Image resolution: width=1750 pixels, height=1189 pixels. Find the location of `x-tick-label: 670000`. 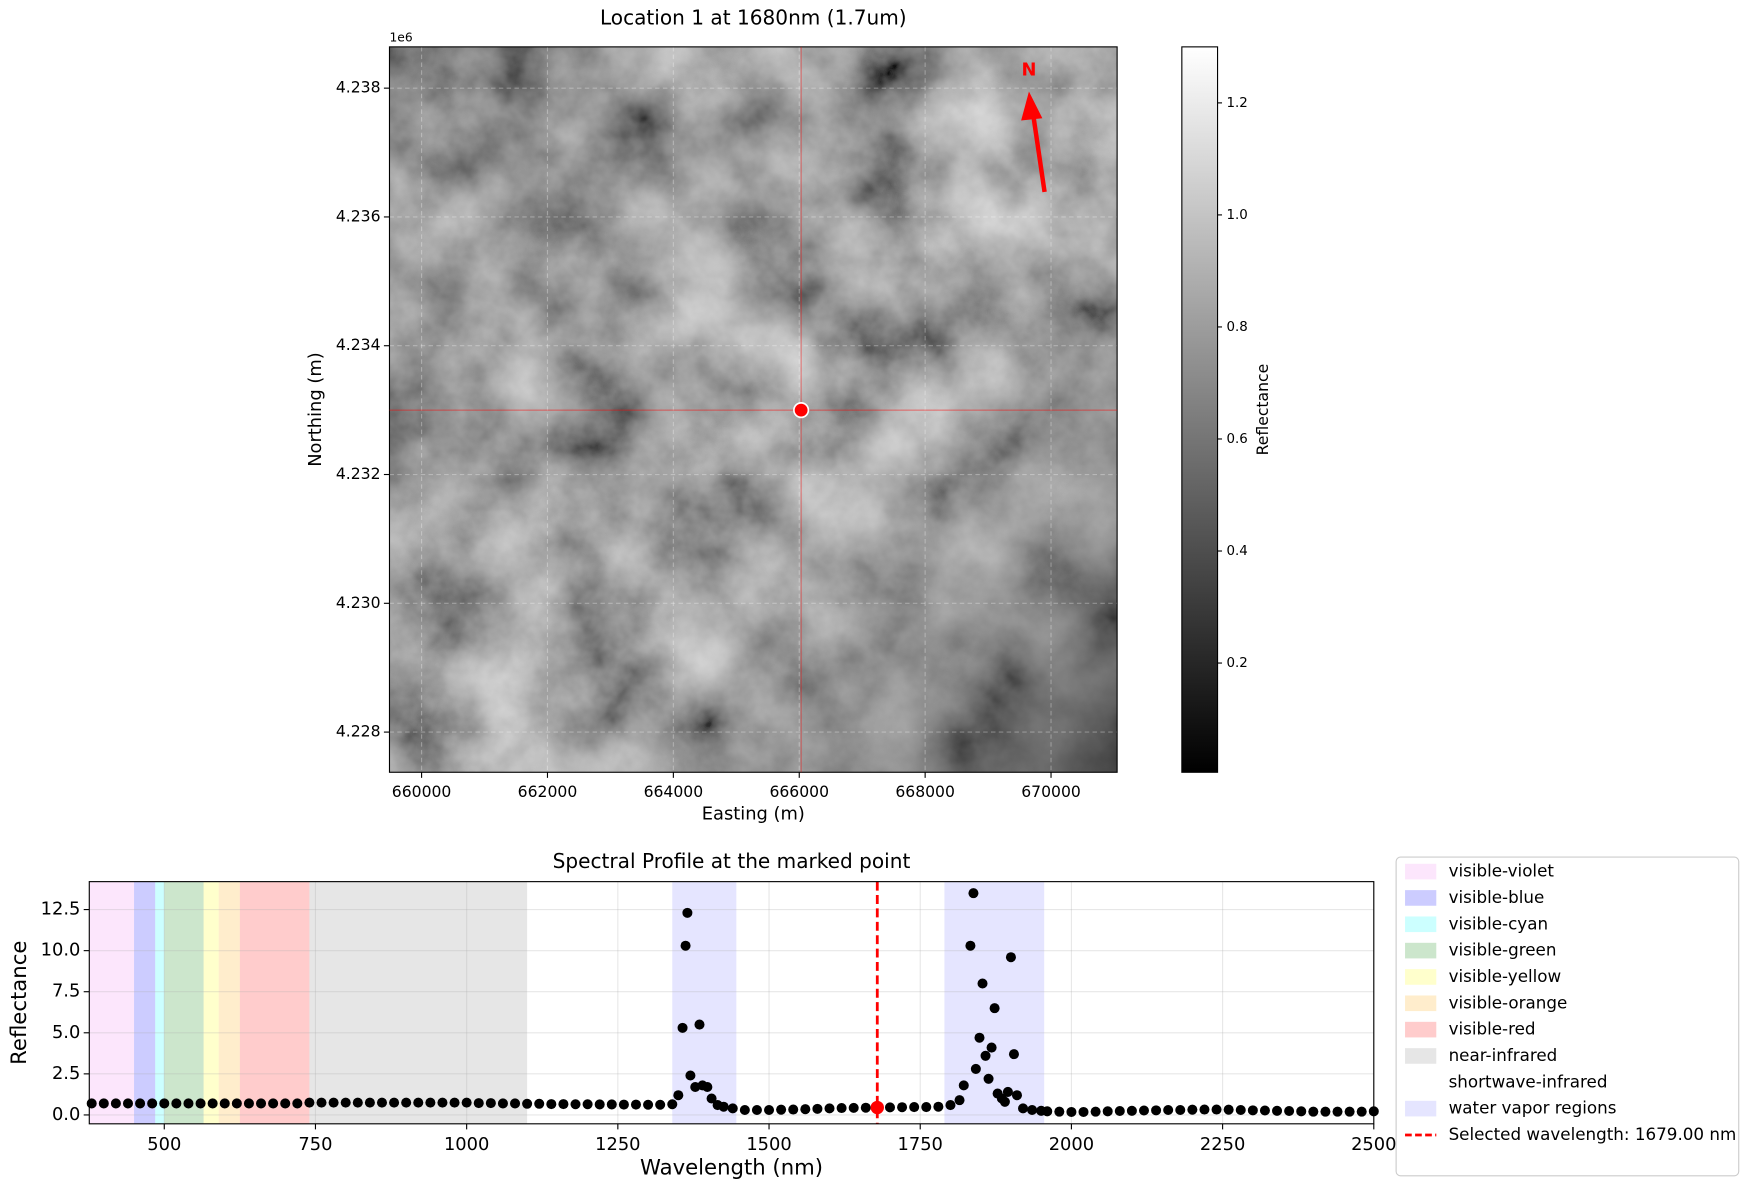

x-tick-label: 670000 is located at coordinates (1051, 792).